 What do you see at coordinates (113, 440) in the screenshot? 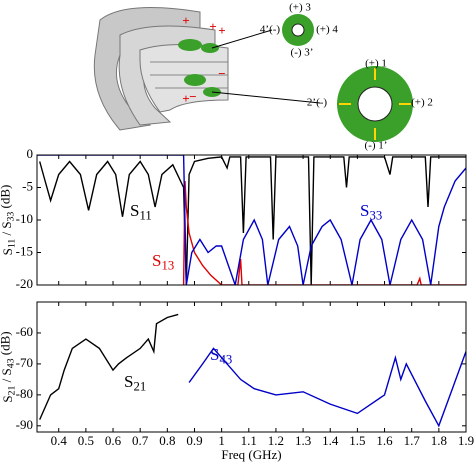
I see `x-tick-label: 0.6` at bounding box center [113, 440].